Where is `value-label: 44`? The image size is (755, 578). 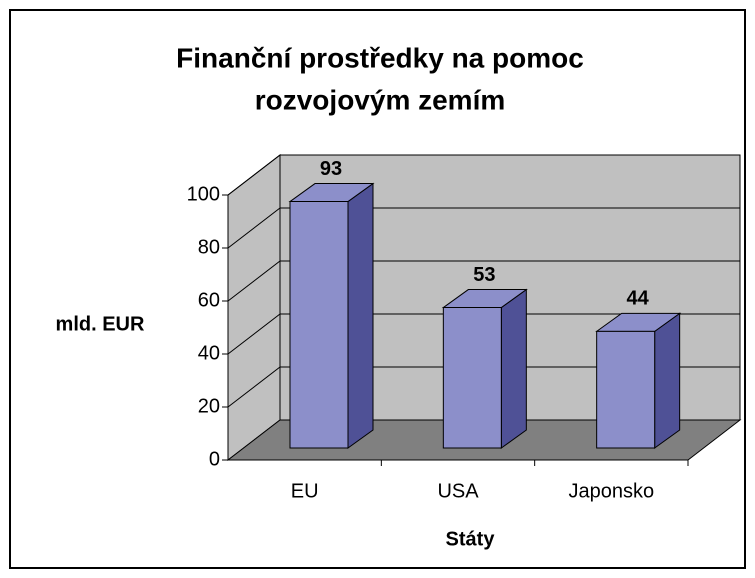
value-label: 44 is located at coordinates (638, 299).